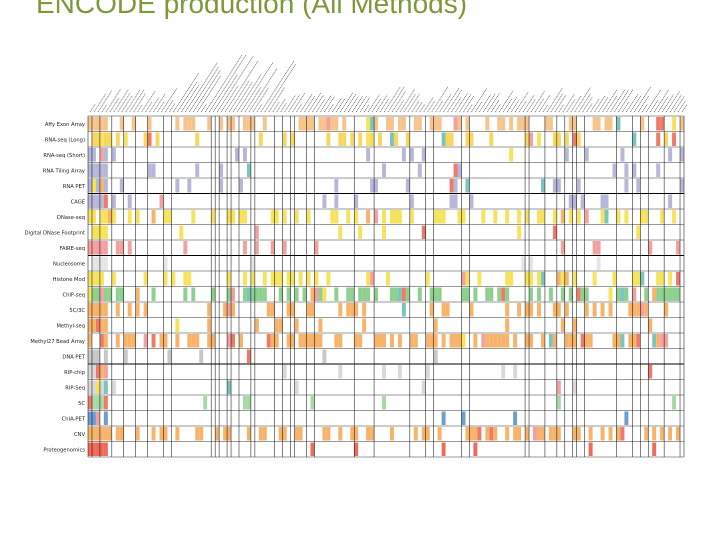  What do you see at coordinates (77, 311) in the screenshot?
I see `row-label: 5C/3C` at bounding box center [77, 311].